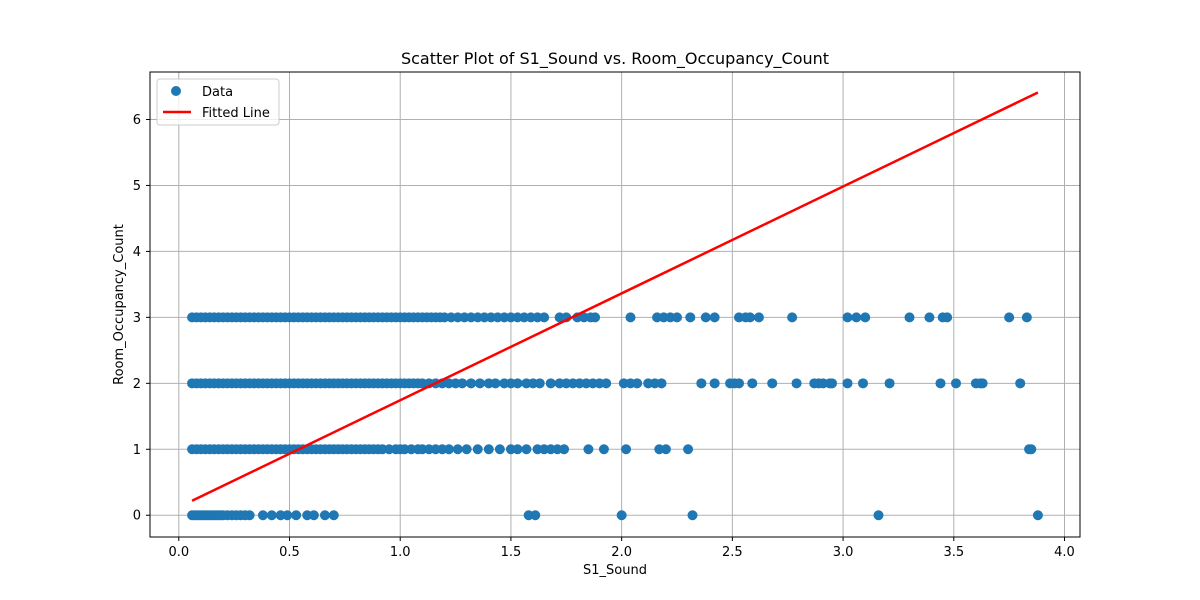 The image size is (1200, 600). What do you see at coordinates (176, 91) in the screenshot?
I see `legend-data-marker` at bounding box center [176, 91].